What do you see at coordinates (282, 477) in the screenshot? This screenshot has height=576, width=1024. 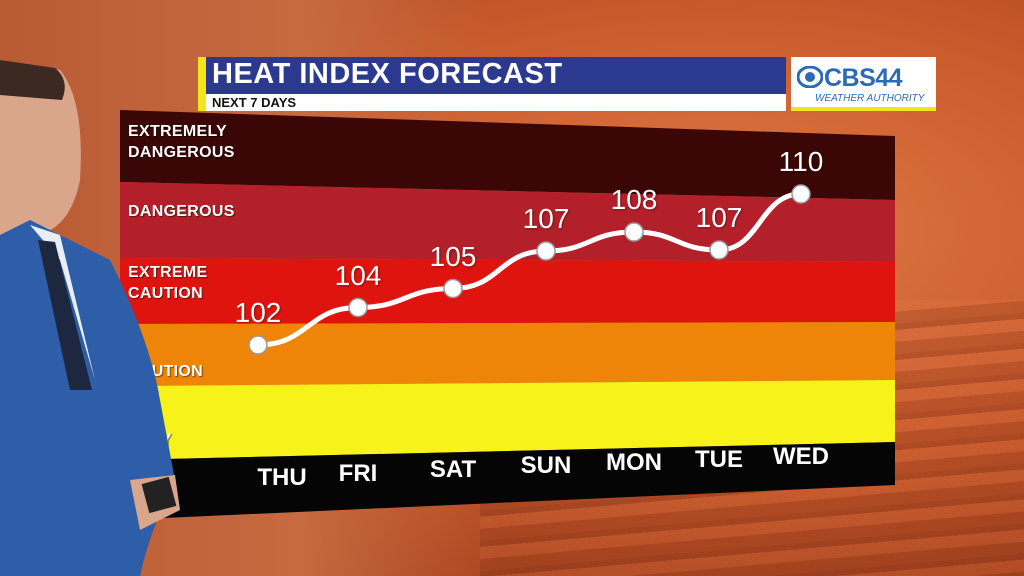 I see `day-label-thu: THU` at bounding box center [282, 477].